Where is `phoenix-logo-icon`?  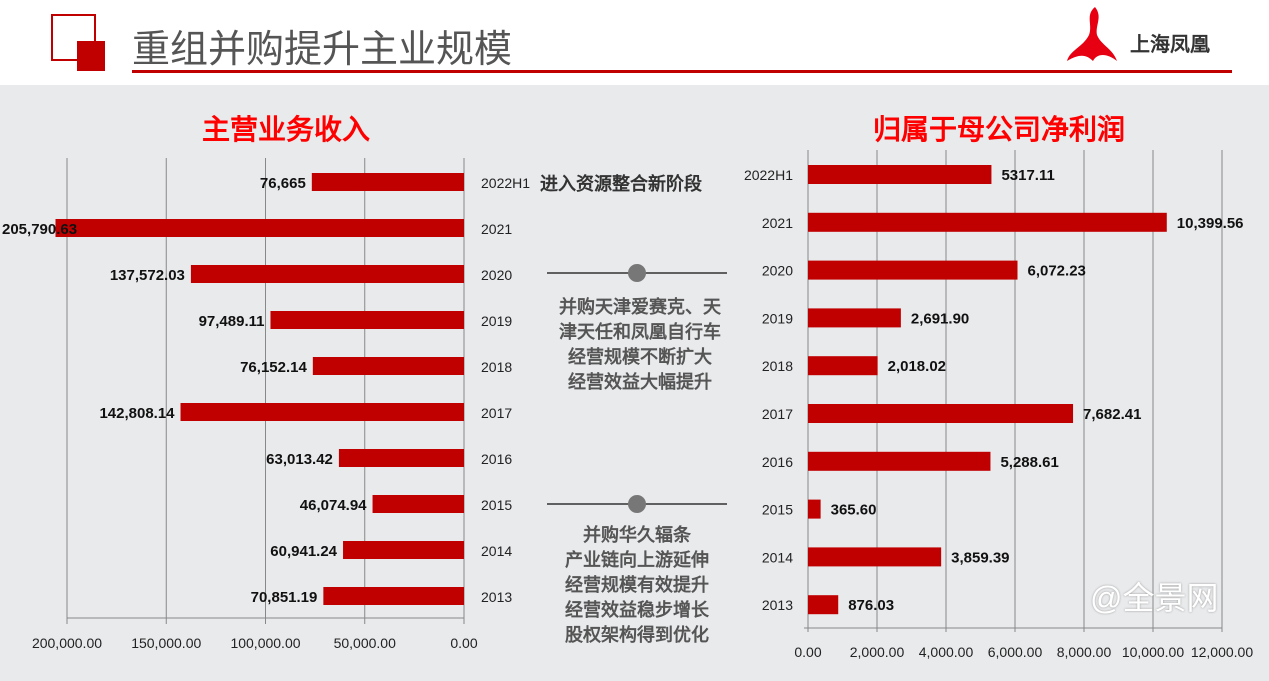 phoenix-logo-icon is located at coordinates (1092, 34).